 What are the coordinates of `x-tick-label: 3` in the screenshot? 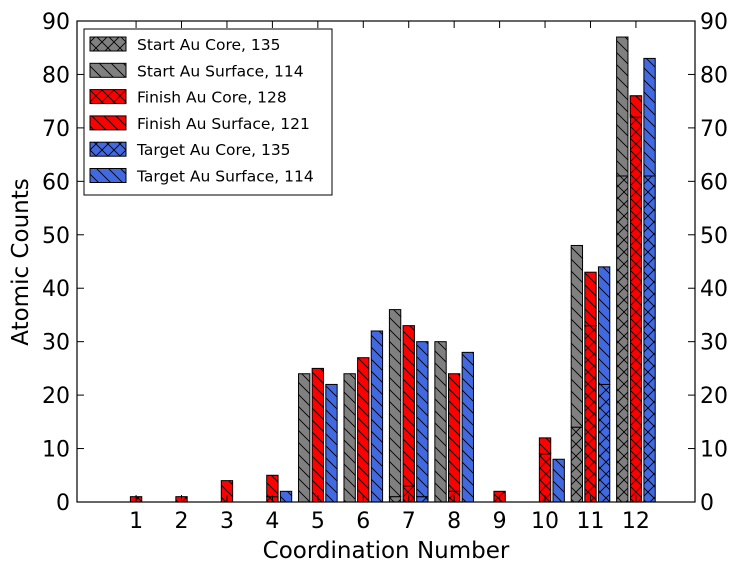 It's located at (227, 521).